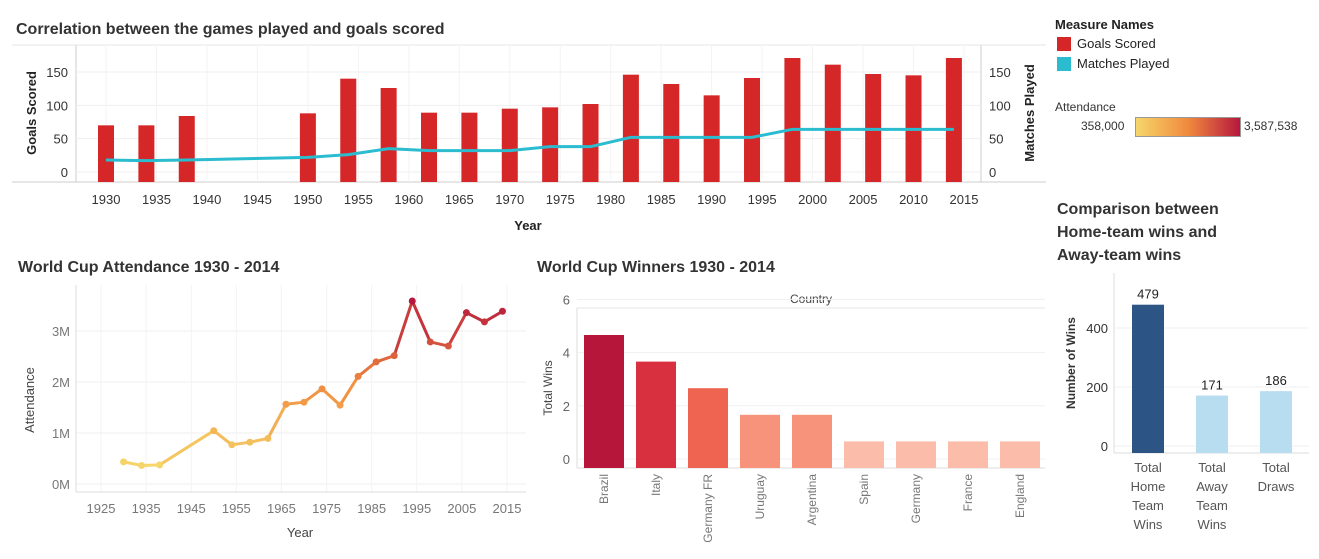 The height and width of the screenshot is (559, 1319). I want to click on corr-y-tick: 100, so click(57, 105).